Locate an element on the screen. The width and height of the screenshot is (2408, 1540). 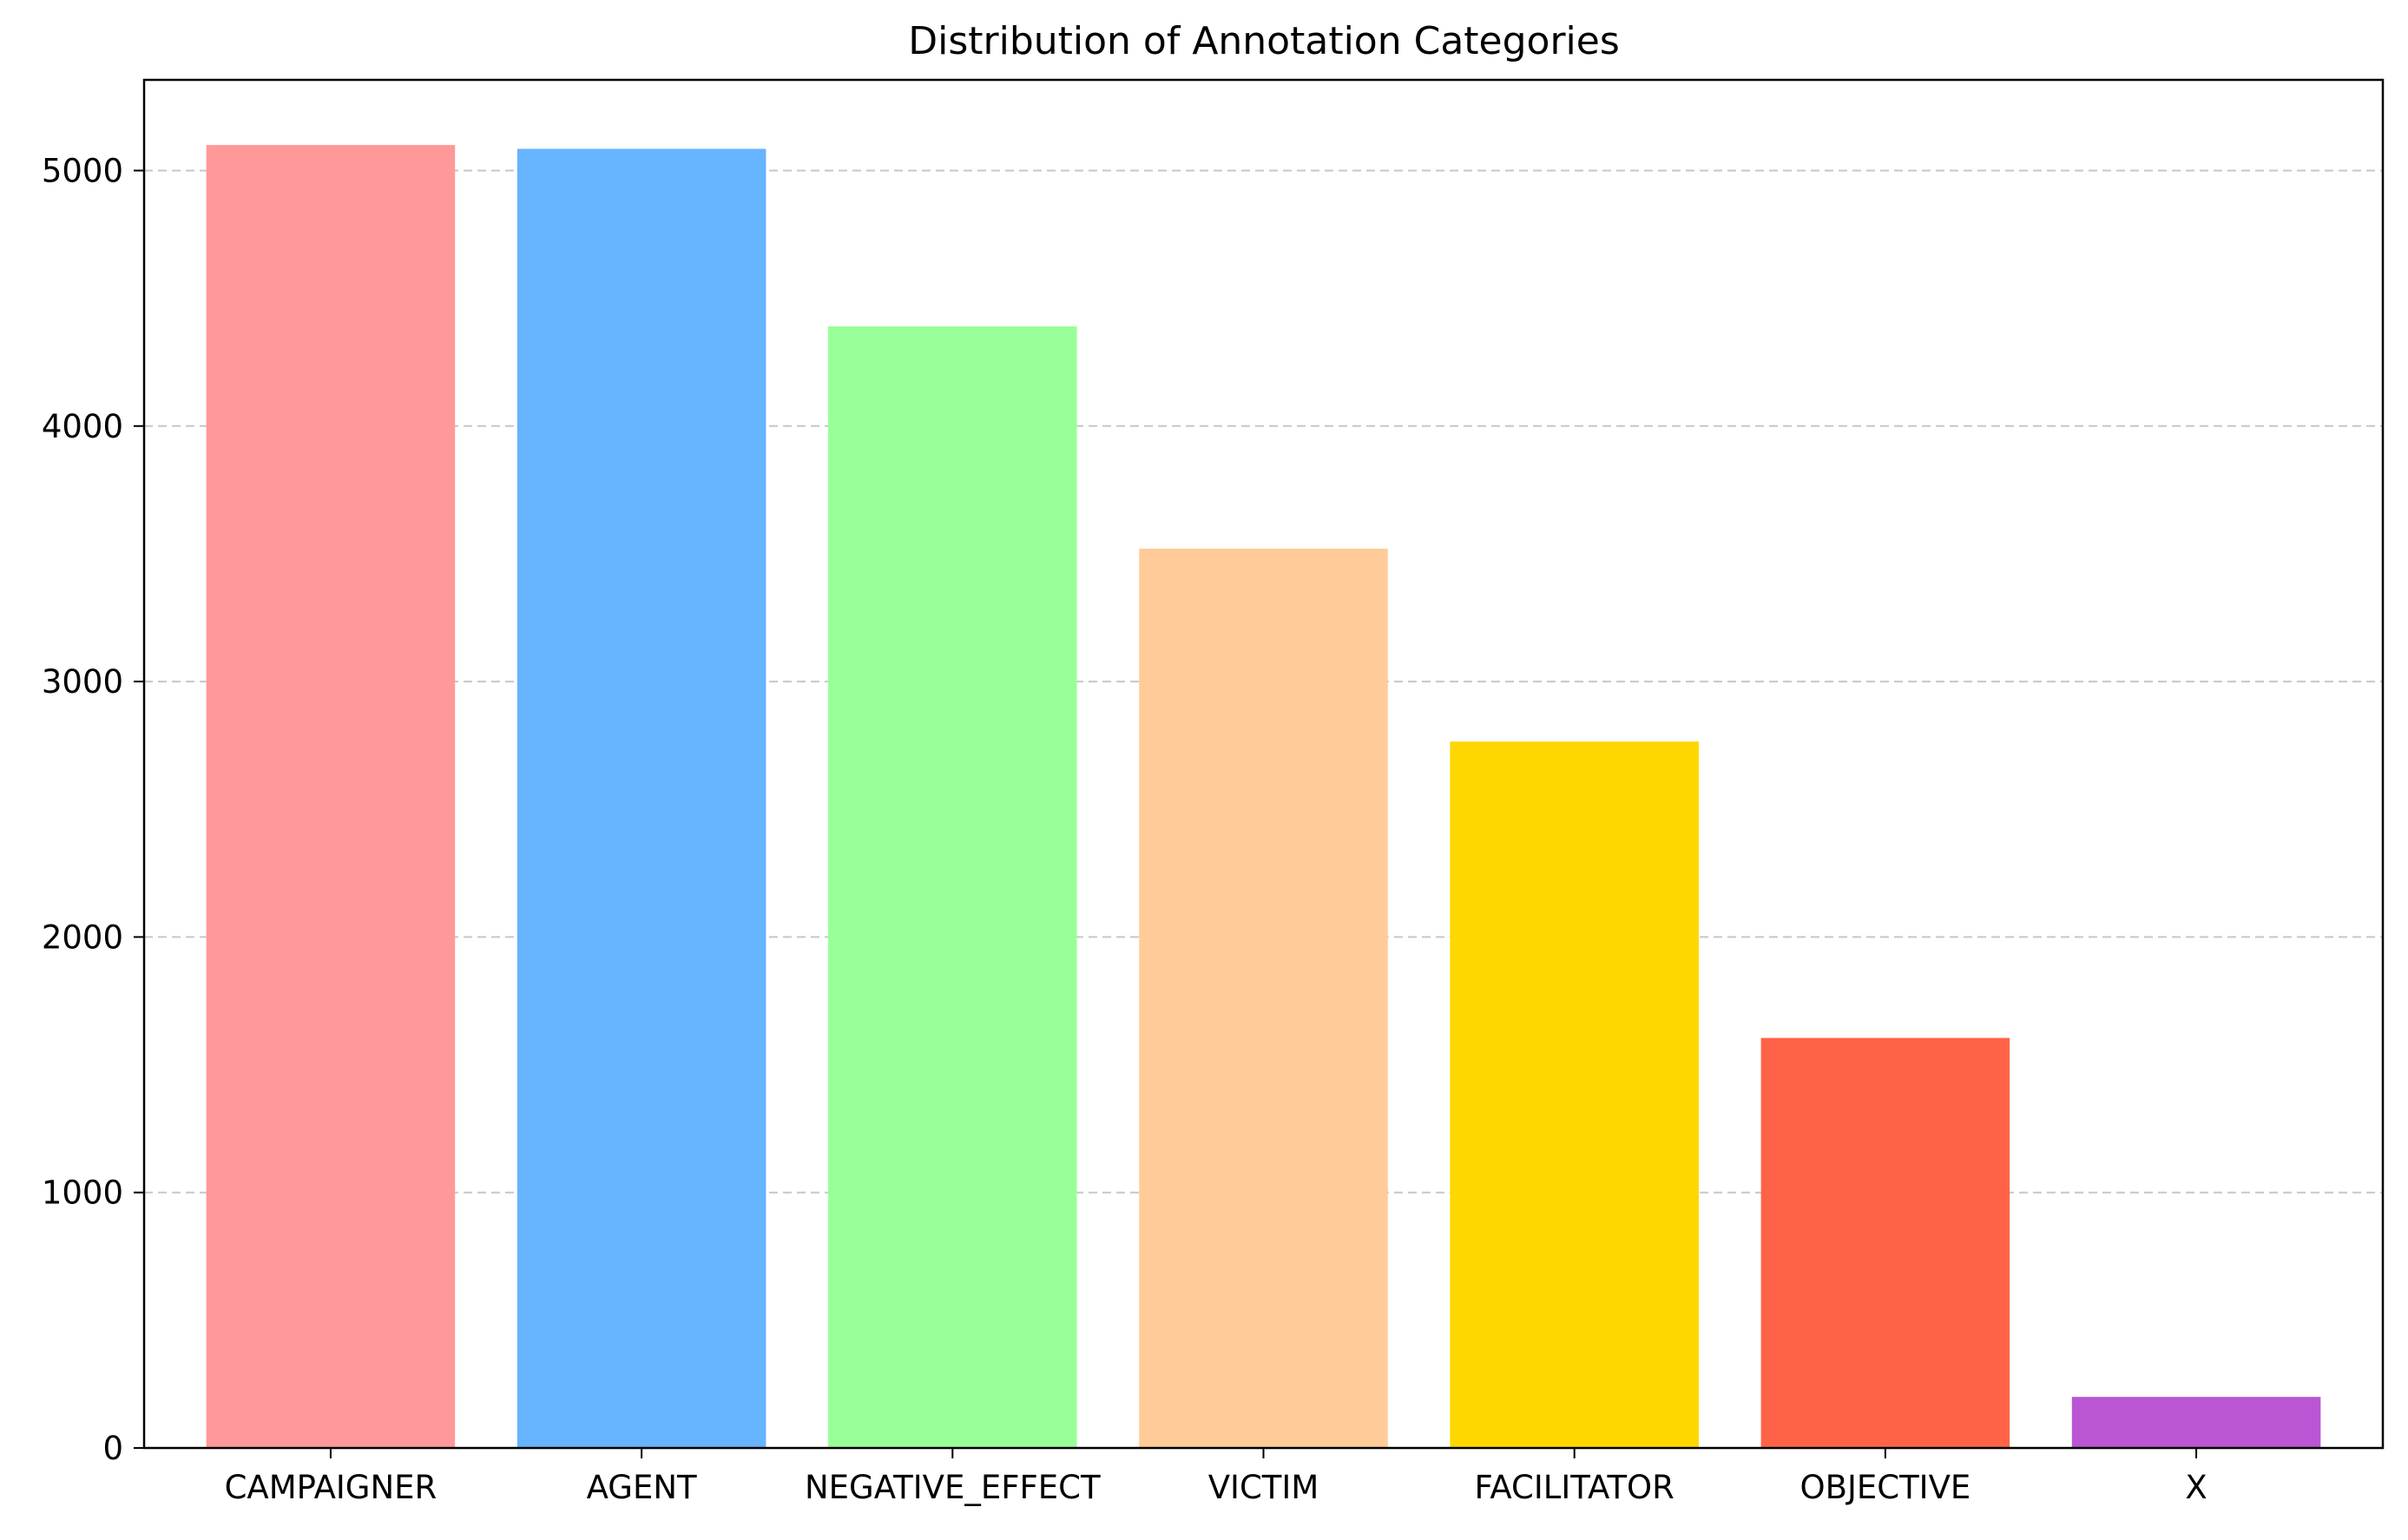
y-axis-ticks: 0 1000 2000 3000 4000 5000 is located at coordinates (93, 810).